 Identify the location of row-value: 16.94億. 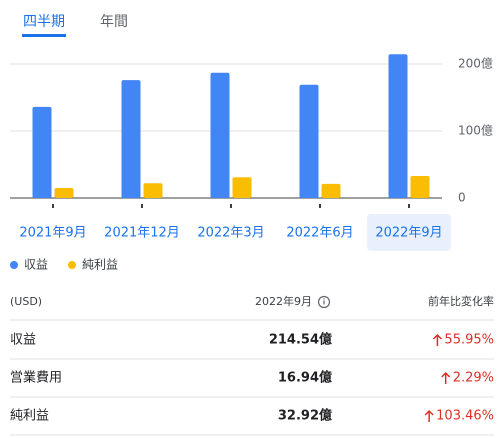
(305, 378).